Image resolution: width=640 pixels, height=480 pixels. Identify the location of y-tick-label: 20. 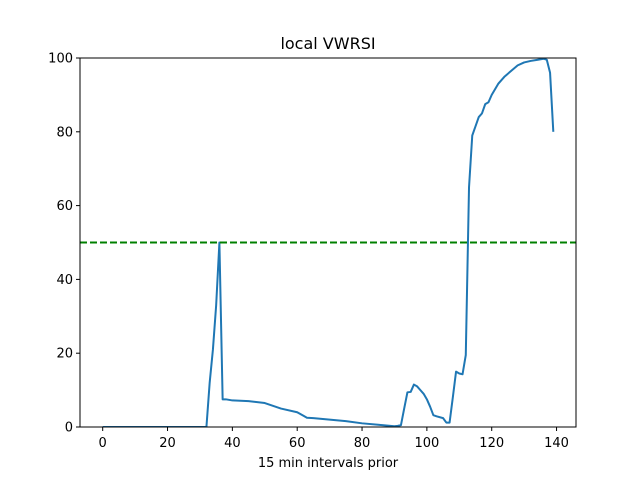
(64, 354).